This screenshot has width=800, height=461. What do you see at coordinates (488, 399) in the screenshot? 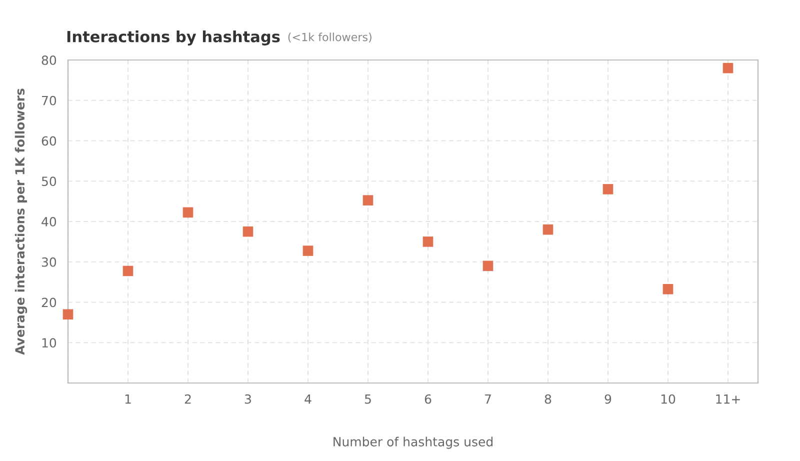
I see `x-tick-label: 7` at bounding box center [488, 399].